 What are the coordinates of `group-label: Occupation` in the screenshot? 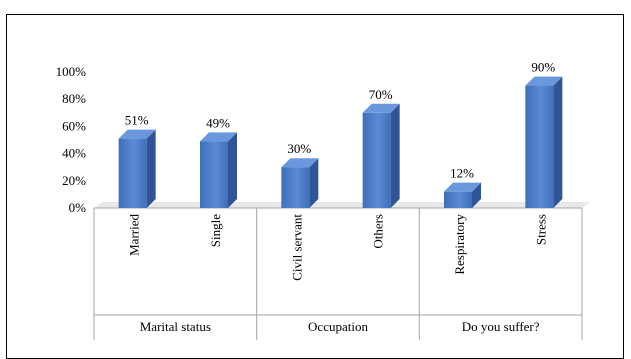 It's located at (338, 326).